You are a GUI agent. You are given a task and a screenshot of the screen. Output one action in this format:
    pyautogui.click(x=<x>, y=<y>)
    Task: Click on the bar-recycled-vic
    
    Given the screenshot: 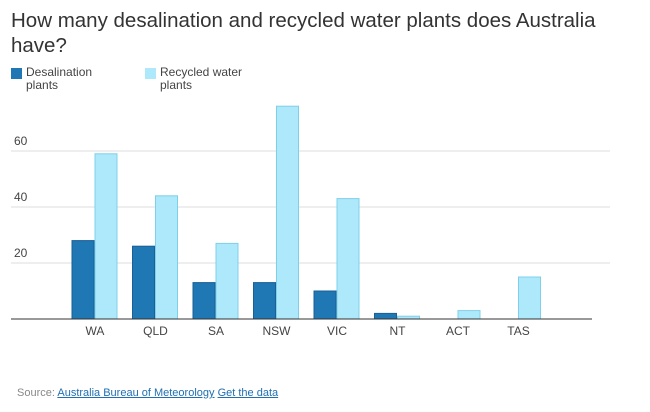 What is the action you would take?
    pyautogui.click(x=348, y=259)
    